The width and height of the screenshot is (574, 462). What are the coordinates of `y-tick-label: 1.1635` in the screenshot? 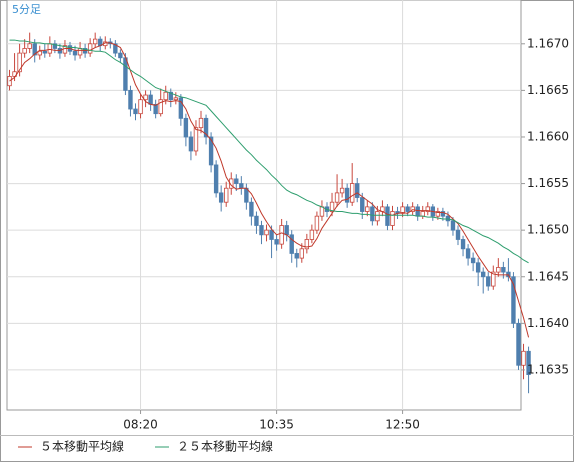 It's located at (548, 369).